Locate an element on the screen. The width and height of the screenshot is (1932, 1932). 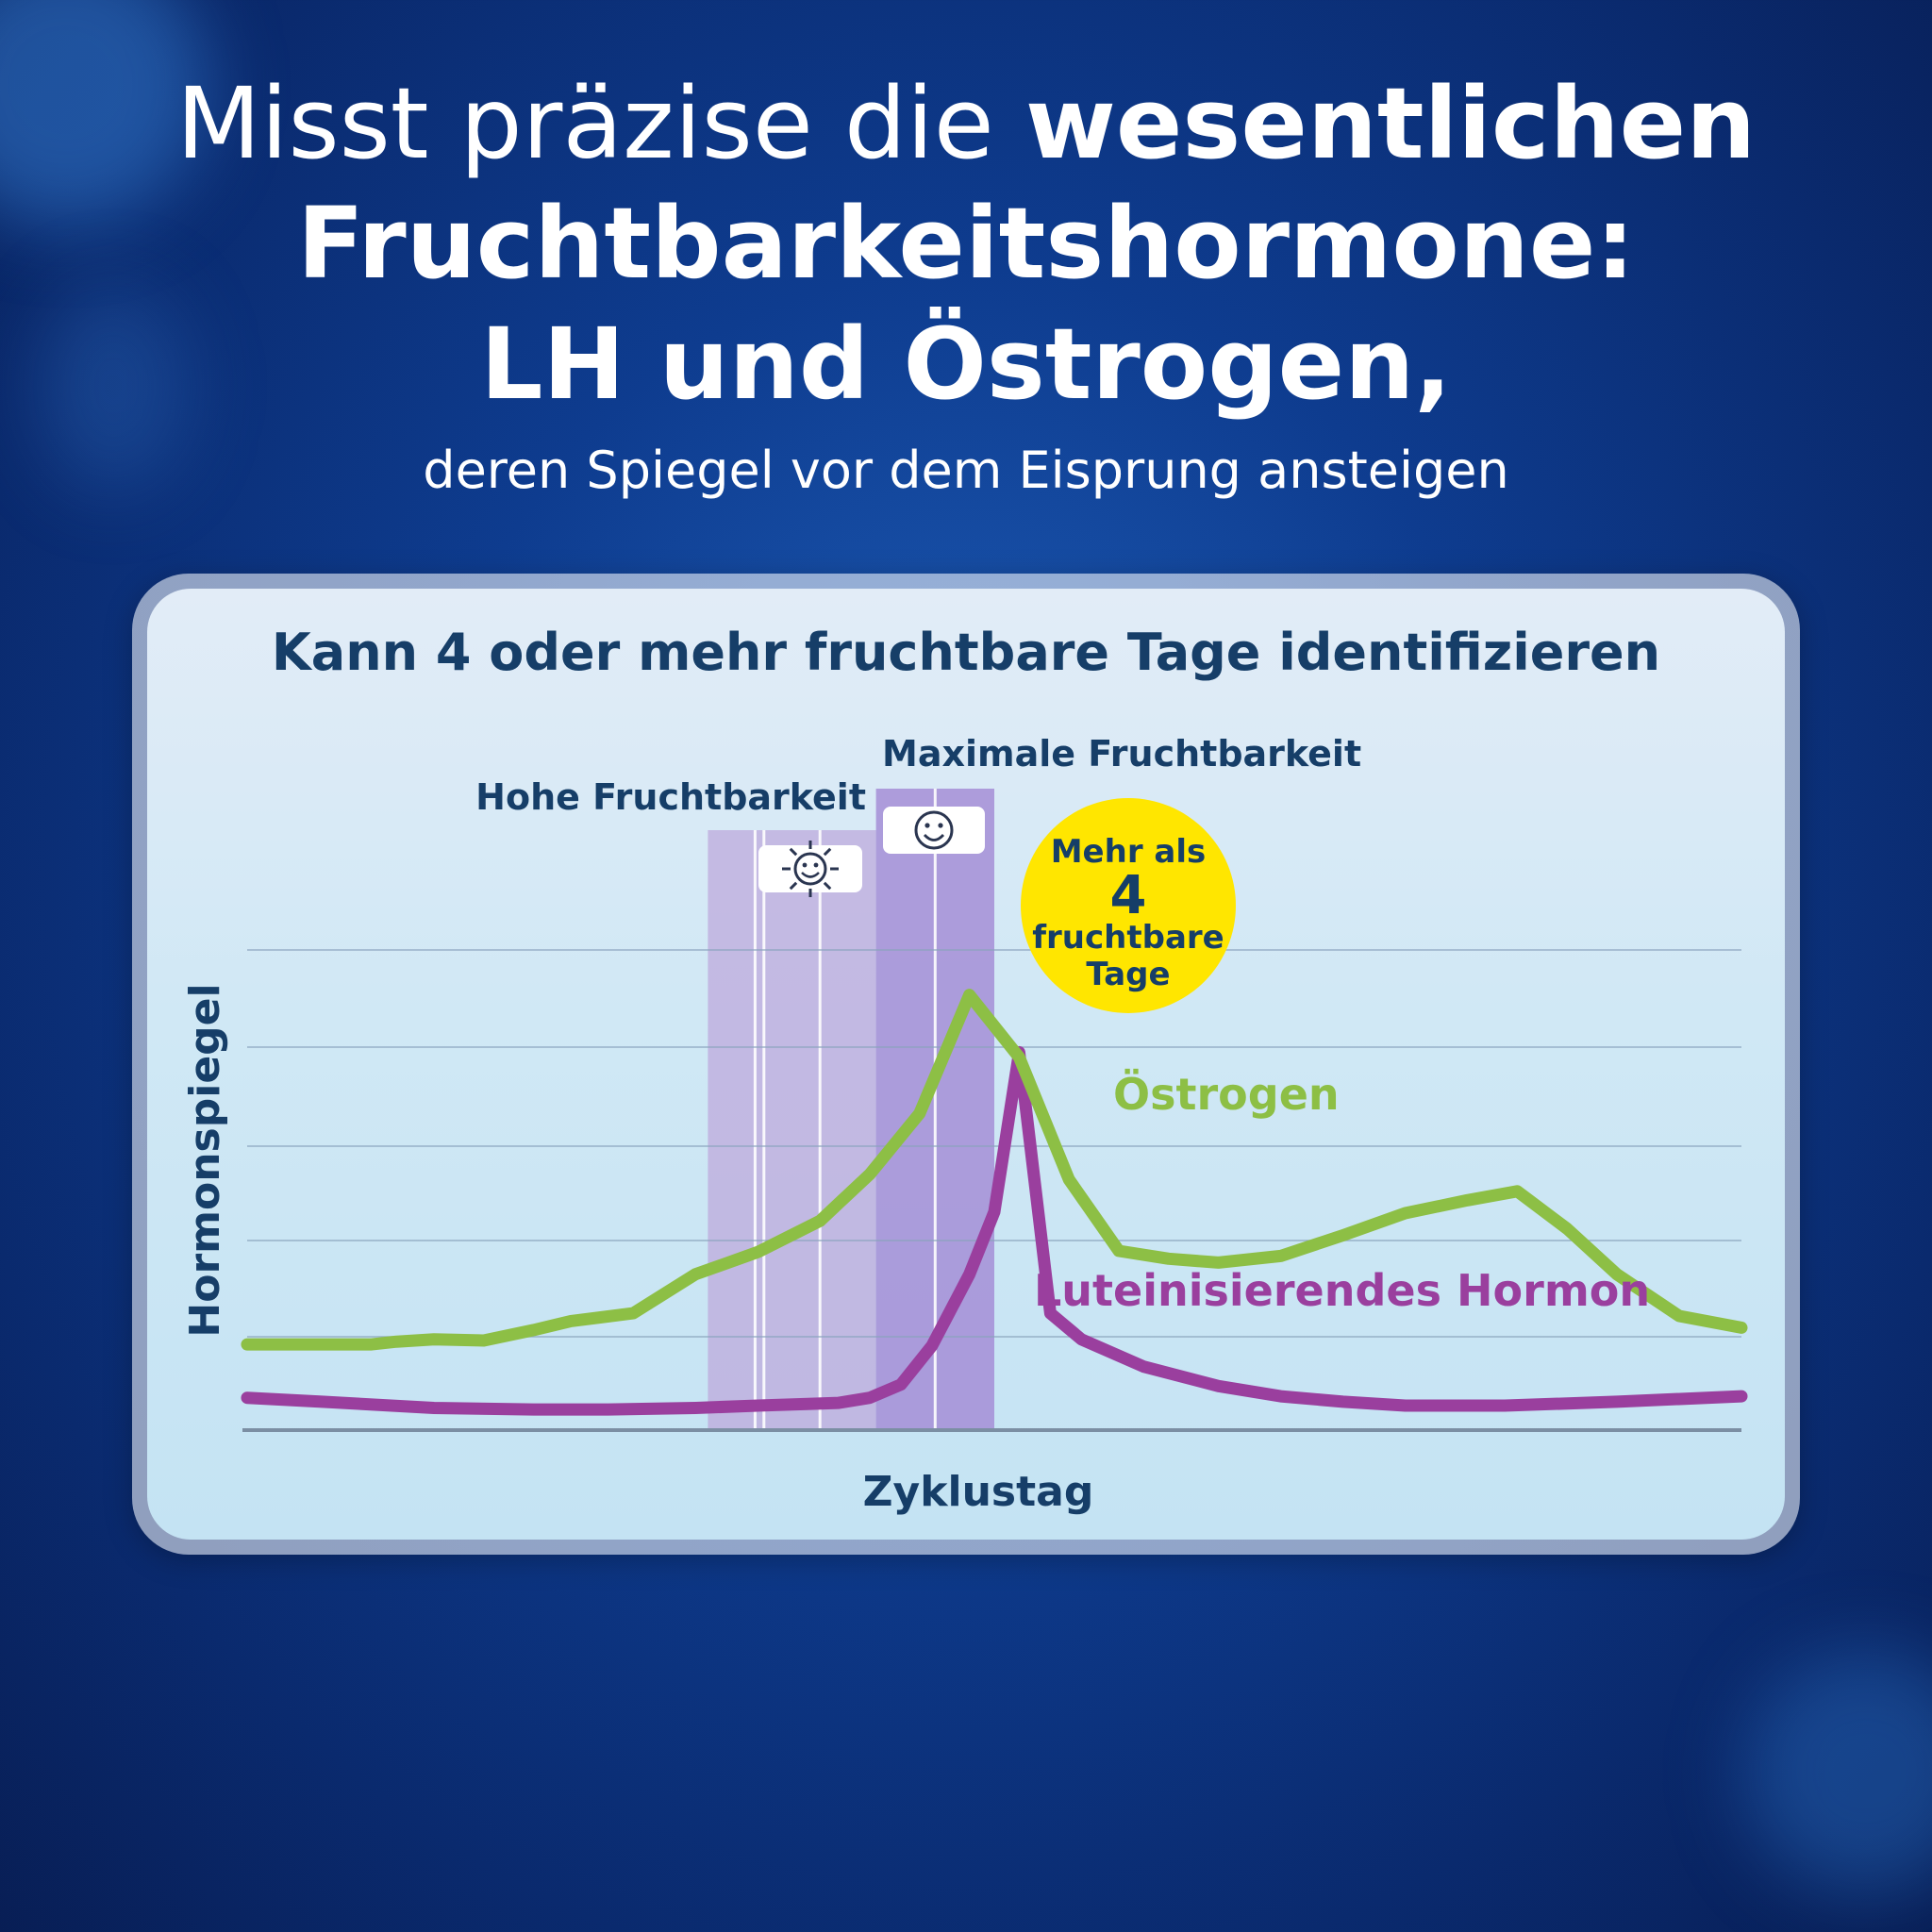
badge-text-line: fruchtbare is located at coordinates (1128, 938).